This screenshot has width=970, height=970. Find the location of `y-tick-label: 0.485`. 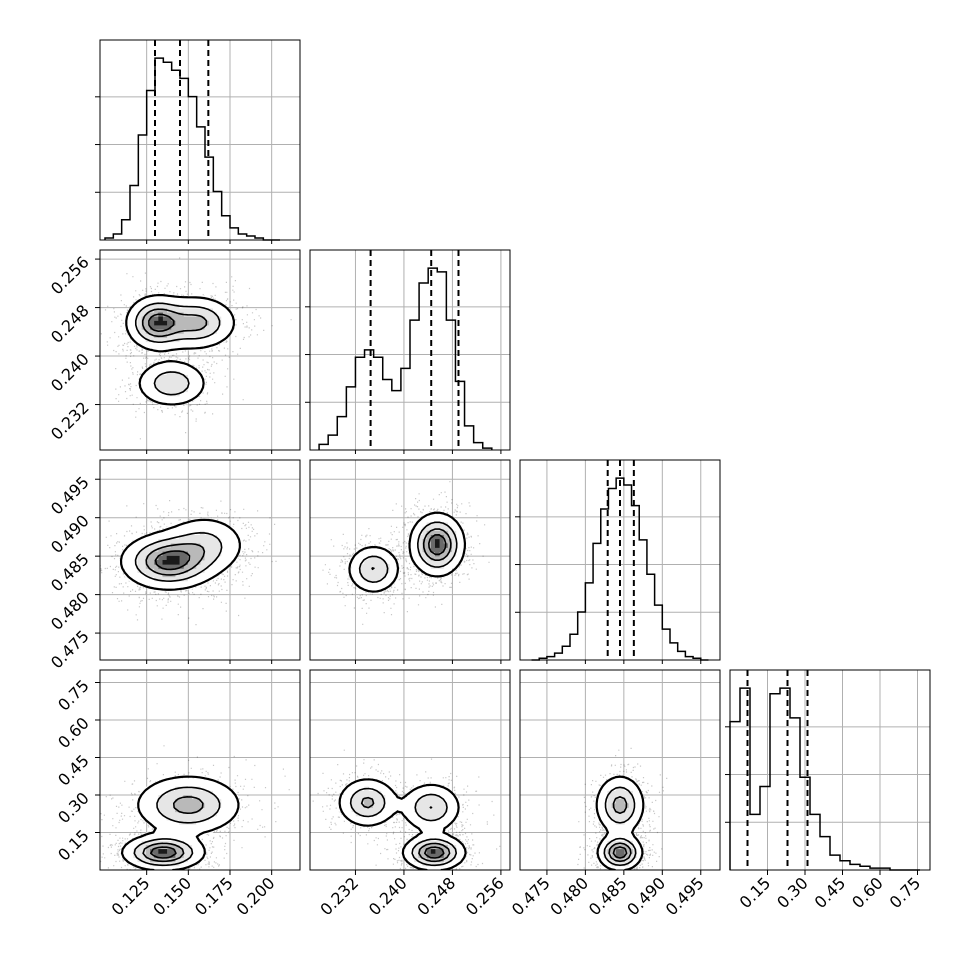

y-tick-label: 0.485 is located at coordinates (70, 573).